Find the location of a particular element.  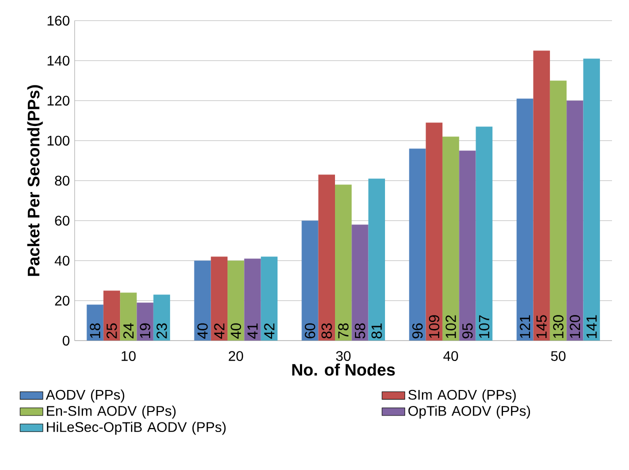

data-label: 107 is located at coordinates (484, 326).